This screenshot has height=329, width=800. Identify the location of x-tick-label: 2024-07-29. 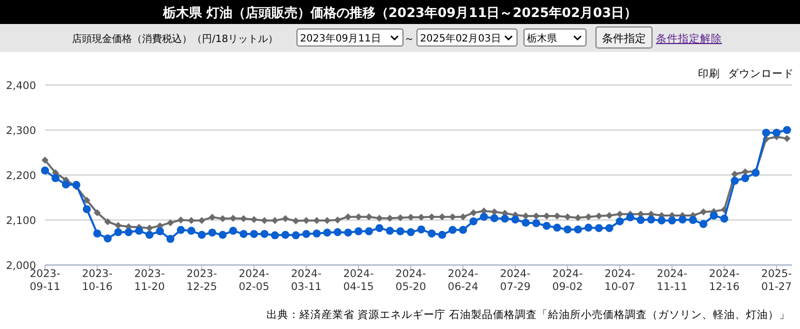
(515, 280).